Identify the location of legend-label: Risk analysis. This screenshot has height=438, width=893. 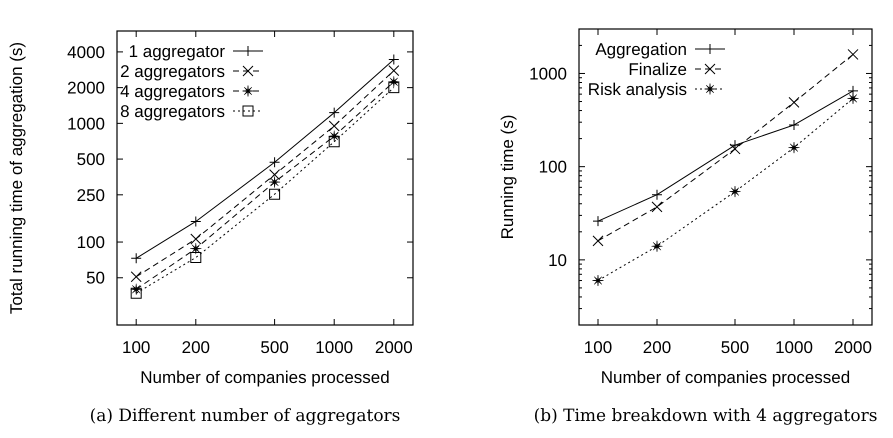
(637, 89).